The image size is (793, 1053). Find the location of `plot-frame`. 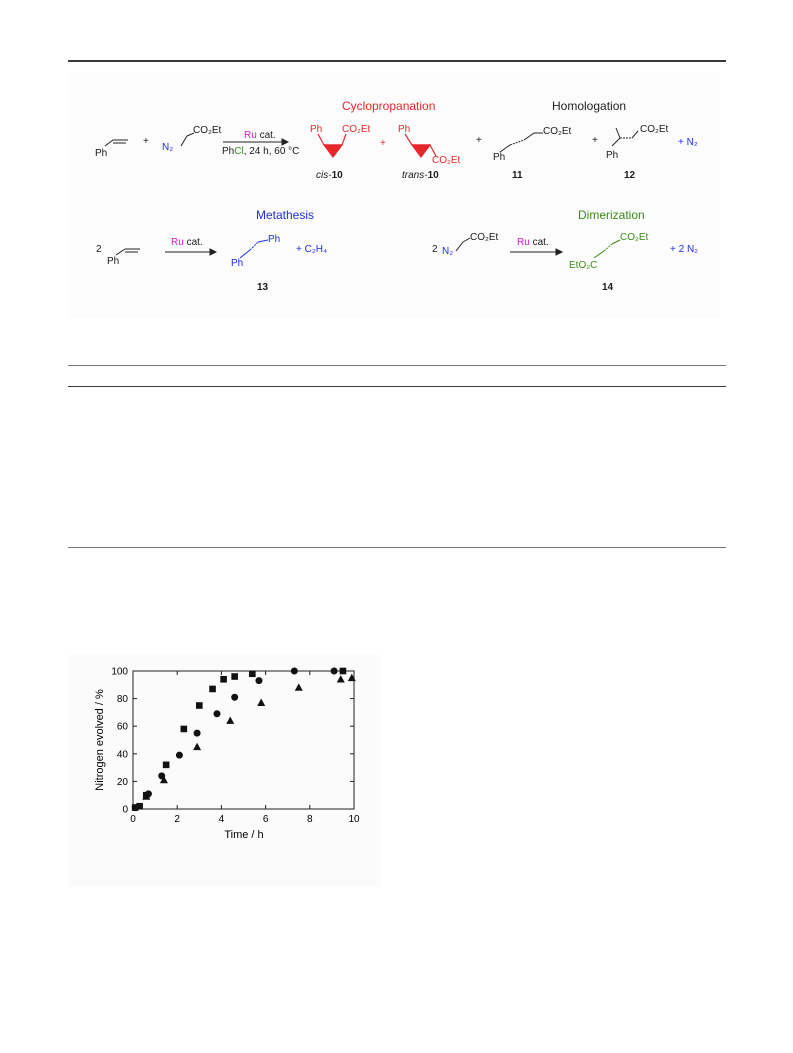

plot-frame is located at coordinates (243, 740).